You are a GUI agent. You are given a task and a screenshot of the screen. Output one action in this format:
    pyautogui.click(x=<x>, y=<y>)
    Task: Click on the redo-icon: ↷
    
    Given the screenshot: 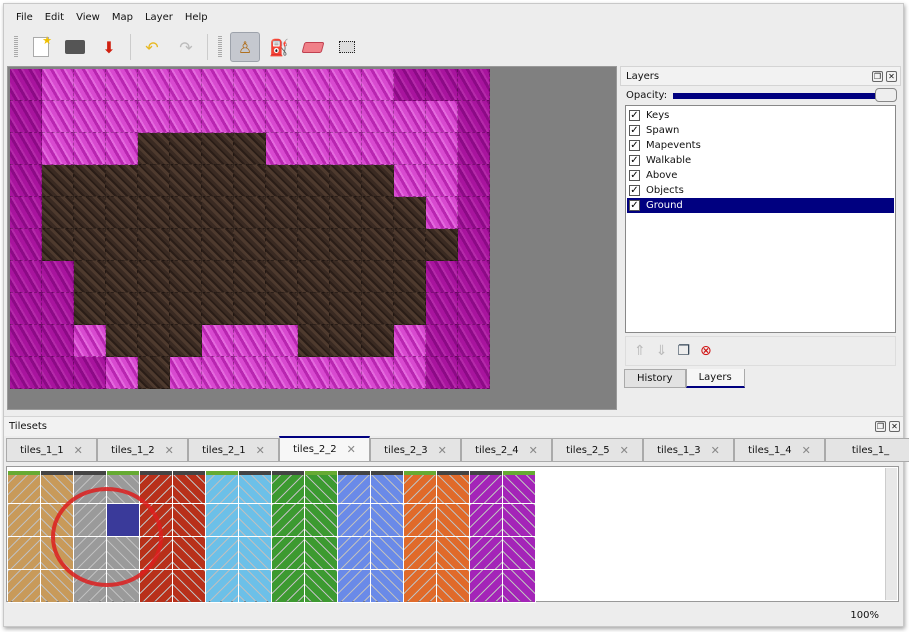 What is the action you would take?
    pyautogui.click(x=186, y=47)
    